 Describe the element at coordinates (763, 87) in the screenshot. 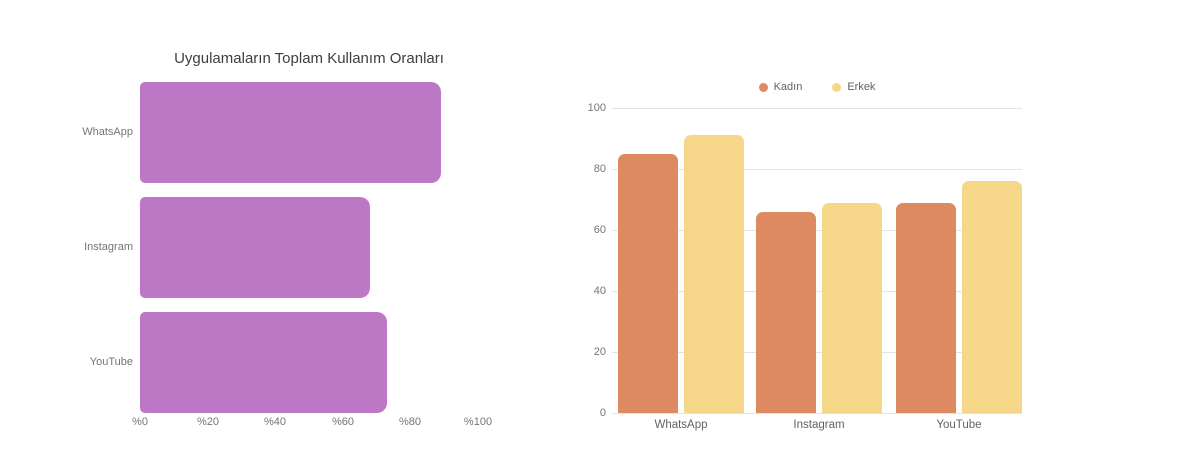

I see `kadin-legend-dot-icon` at that location.